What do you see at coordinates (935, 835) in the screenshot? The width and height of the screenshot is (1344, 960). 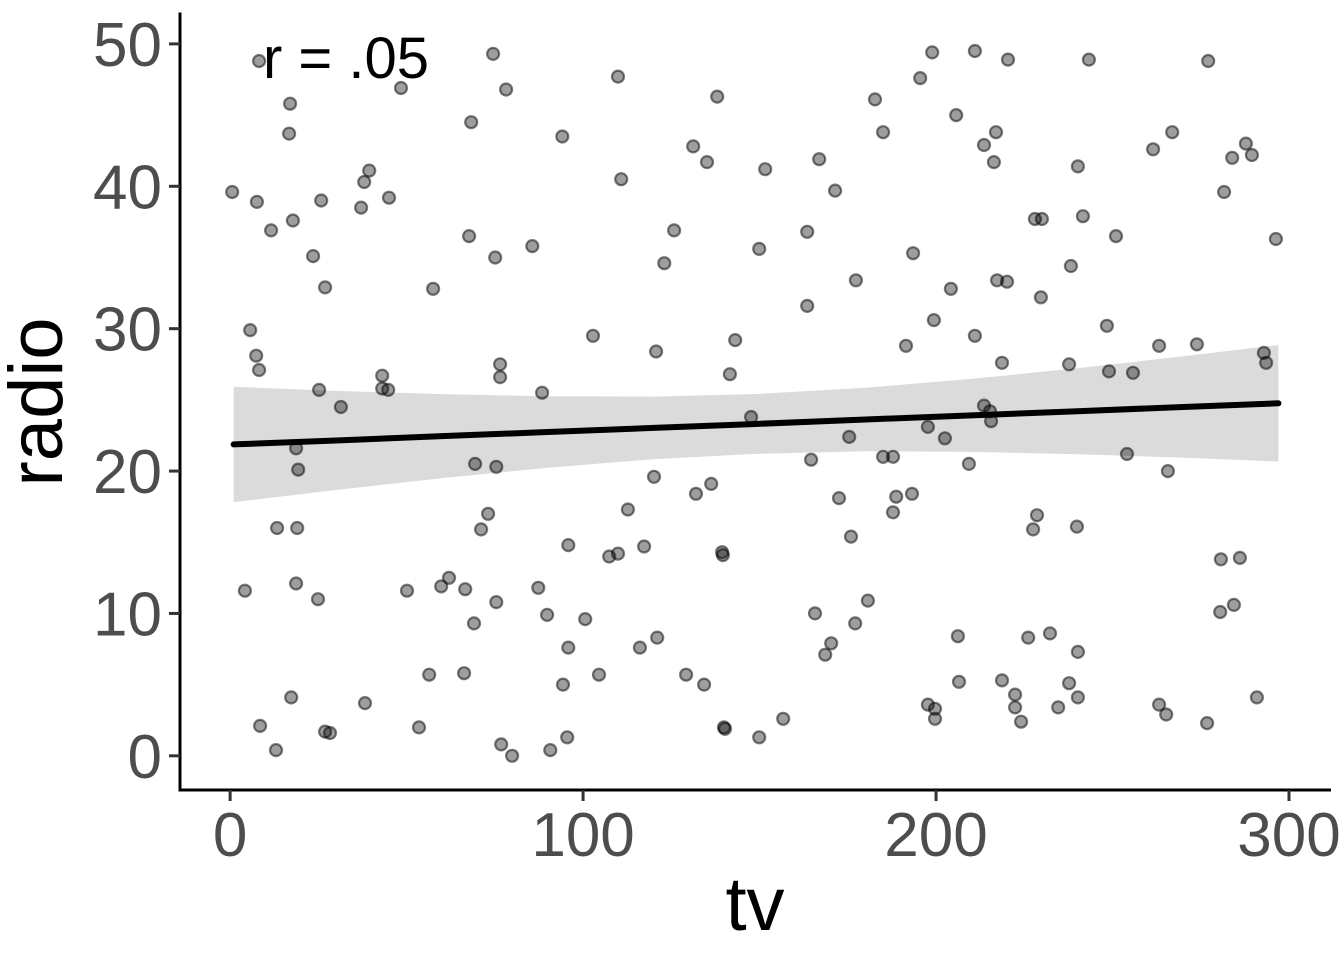 I see `x-tick-label: 200` at bounding box center [935, 835].